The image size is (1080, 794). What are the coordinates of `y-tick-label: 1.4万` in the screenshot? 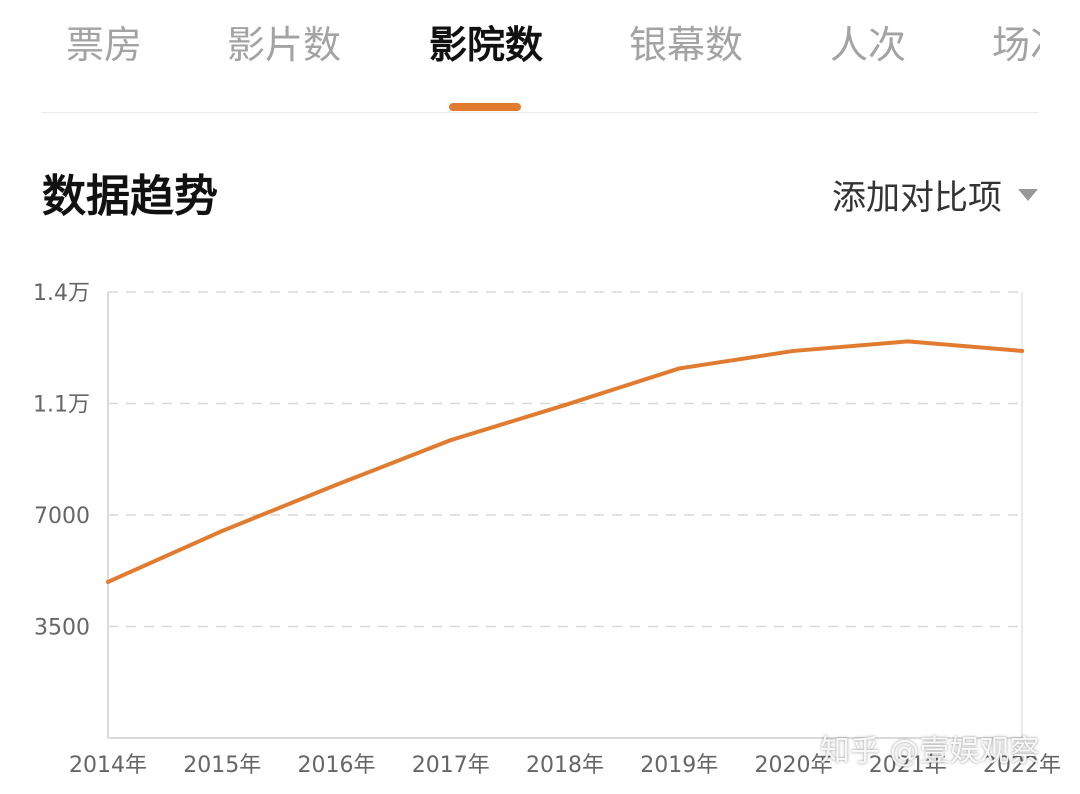 It's located at (61, 293).